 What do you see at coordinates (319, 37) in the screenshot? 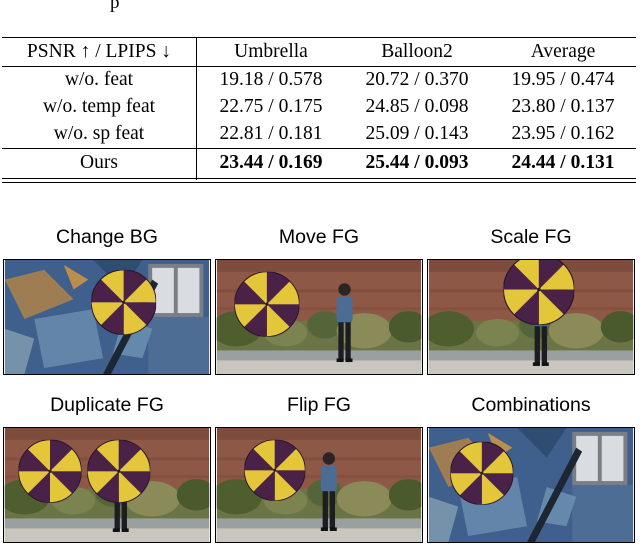
I see `table-top-rule` at bounding box center [319, 37].